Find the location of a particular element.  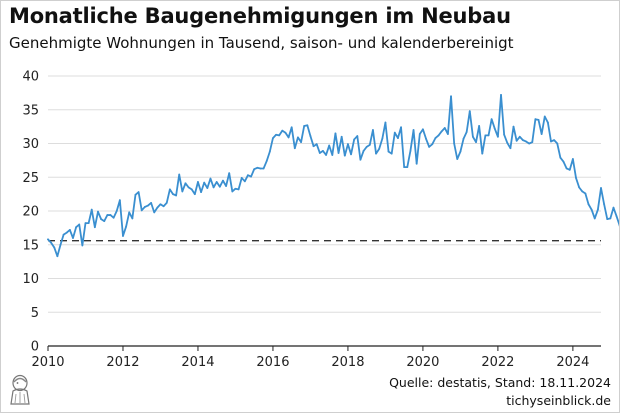

brand-label: tichyseinblick.de is located at coordinates (558, 400).